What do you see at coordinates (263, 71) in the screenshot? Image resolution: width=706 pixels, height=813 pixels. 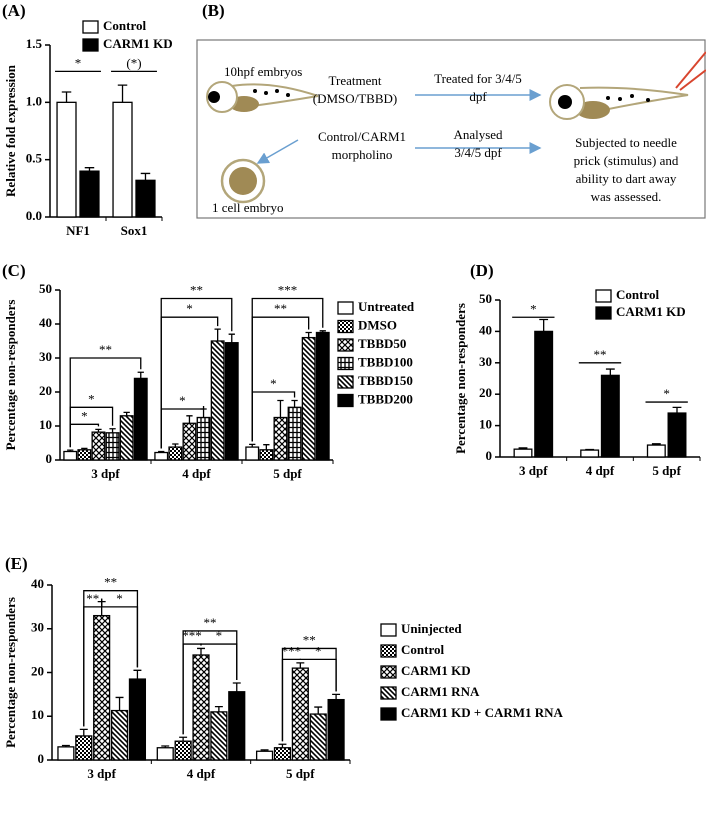 I see `diagram-text: 10hpf embryos` at bounding box center [263, 71].